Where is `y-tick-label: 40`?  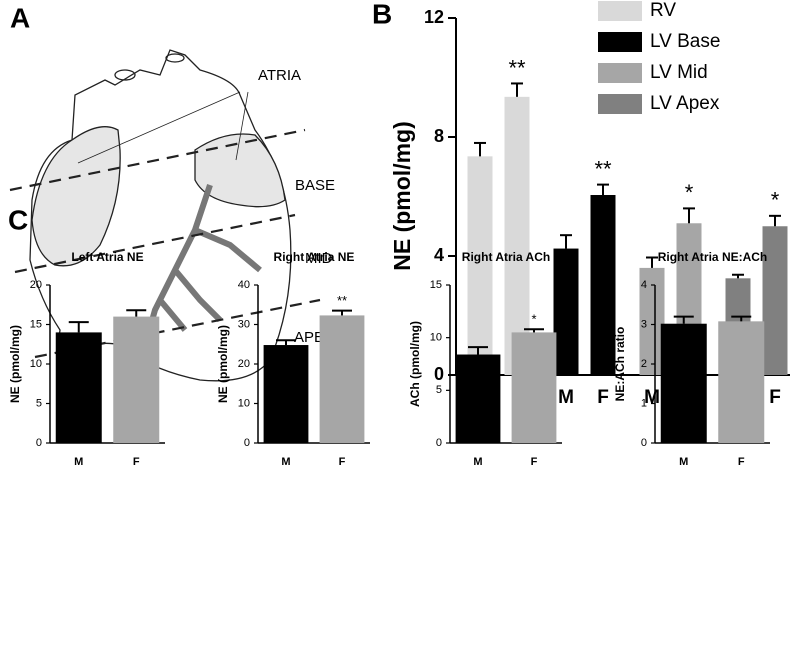 y-tick-label: 40 is located at coordinates (244, 285).